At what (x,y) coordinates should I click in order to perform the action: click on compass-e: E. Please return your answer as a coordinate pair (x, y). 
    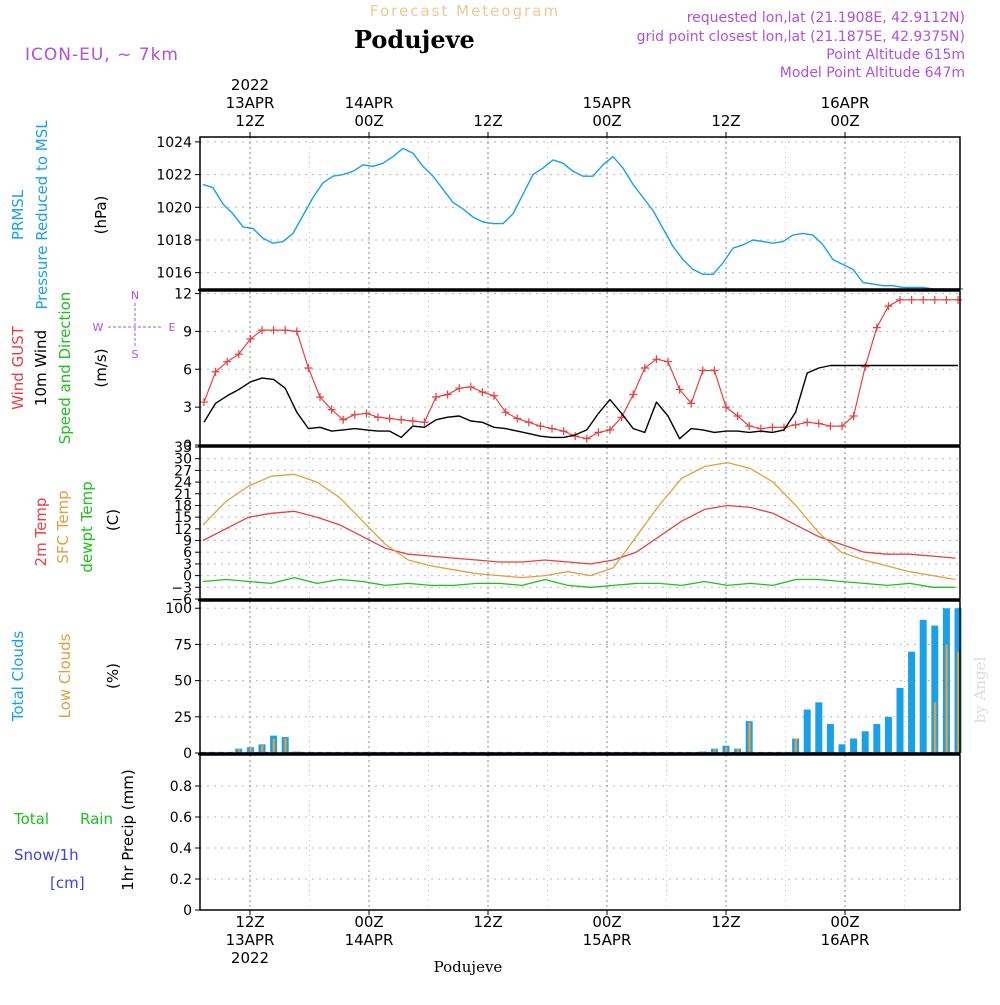
    Looking at the image, I should click on (172, 327).